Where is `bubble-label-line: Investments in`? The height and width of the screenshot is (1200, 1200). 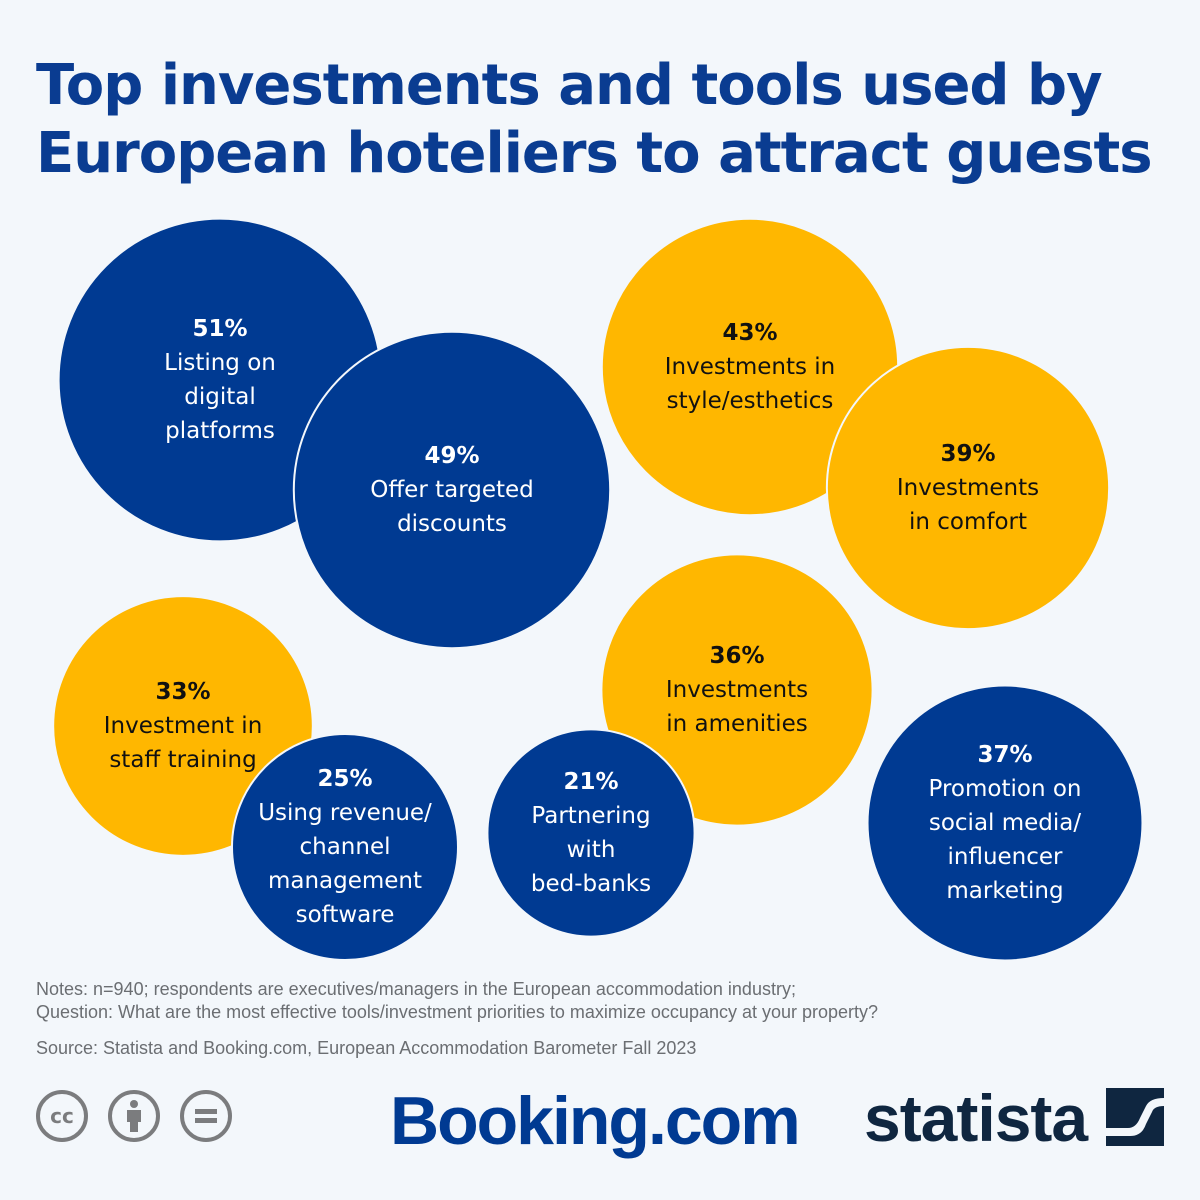
bubble-label-line: Investments in is located at coordinates (750, 367).